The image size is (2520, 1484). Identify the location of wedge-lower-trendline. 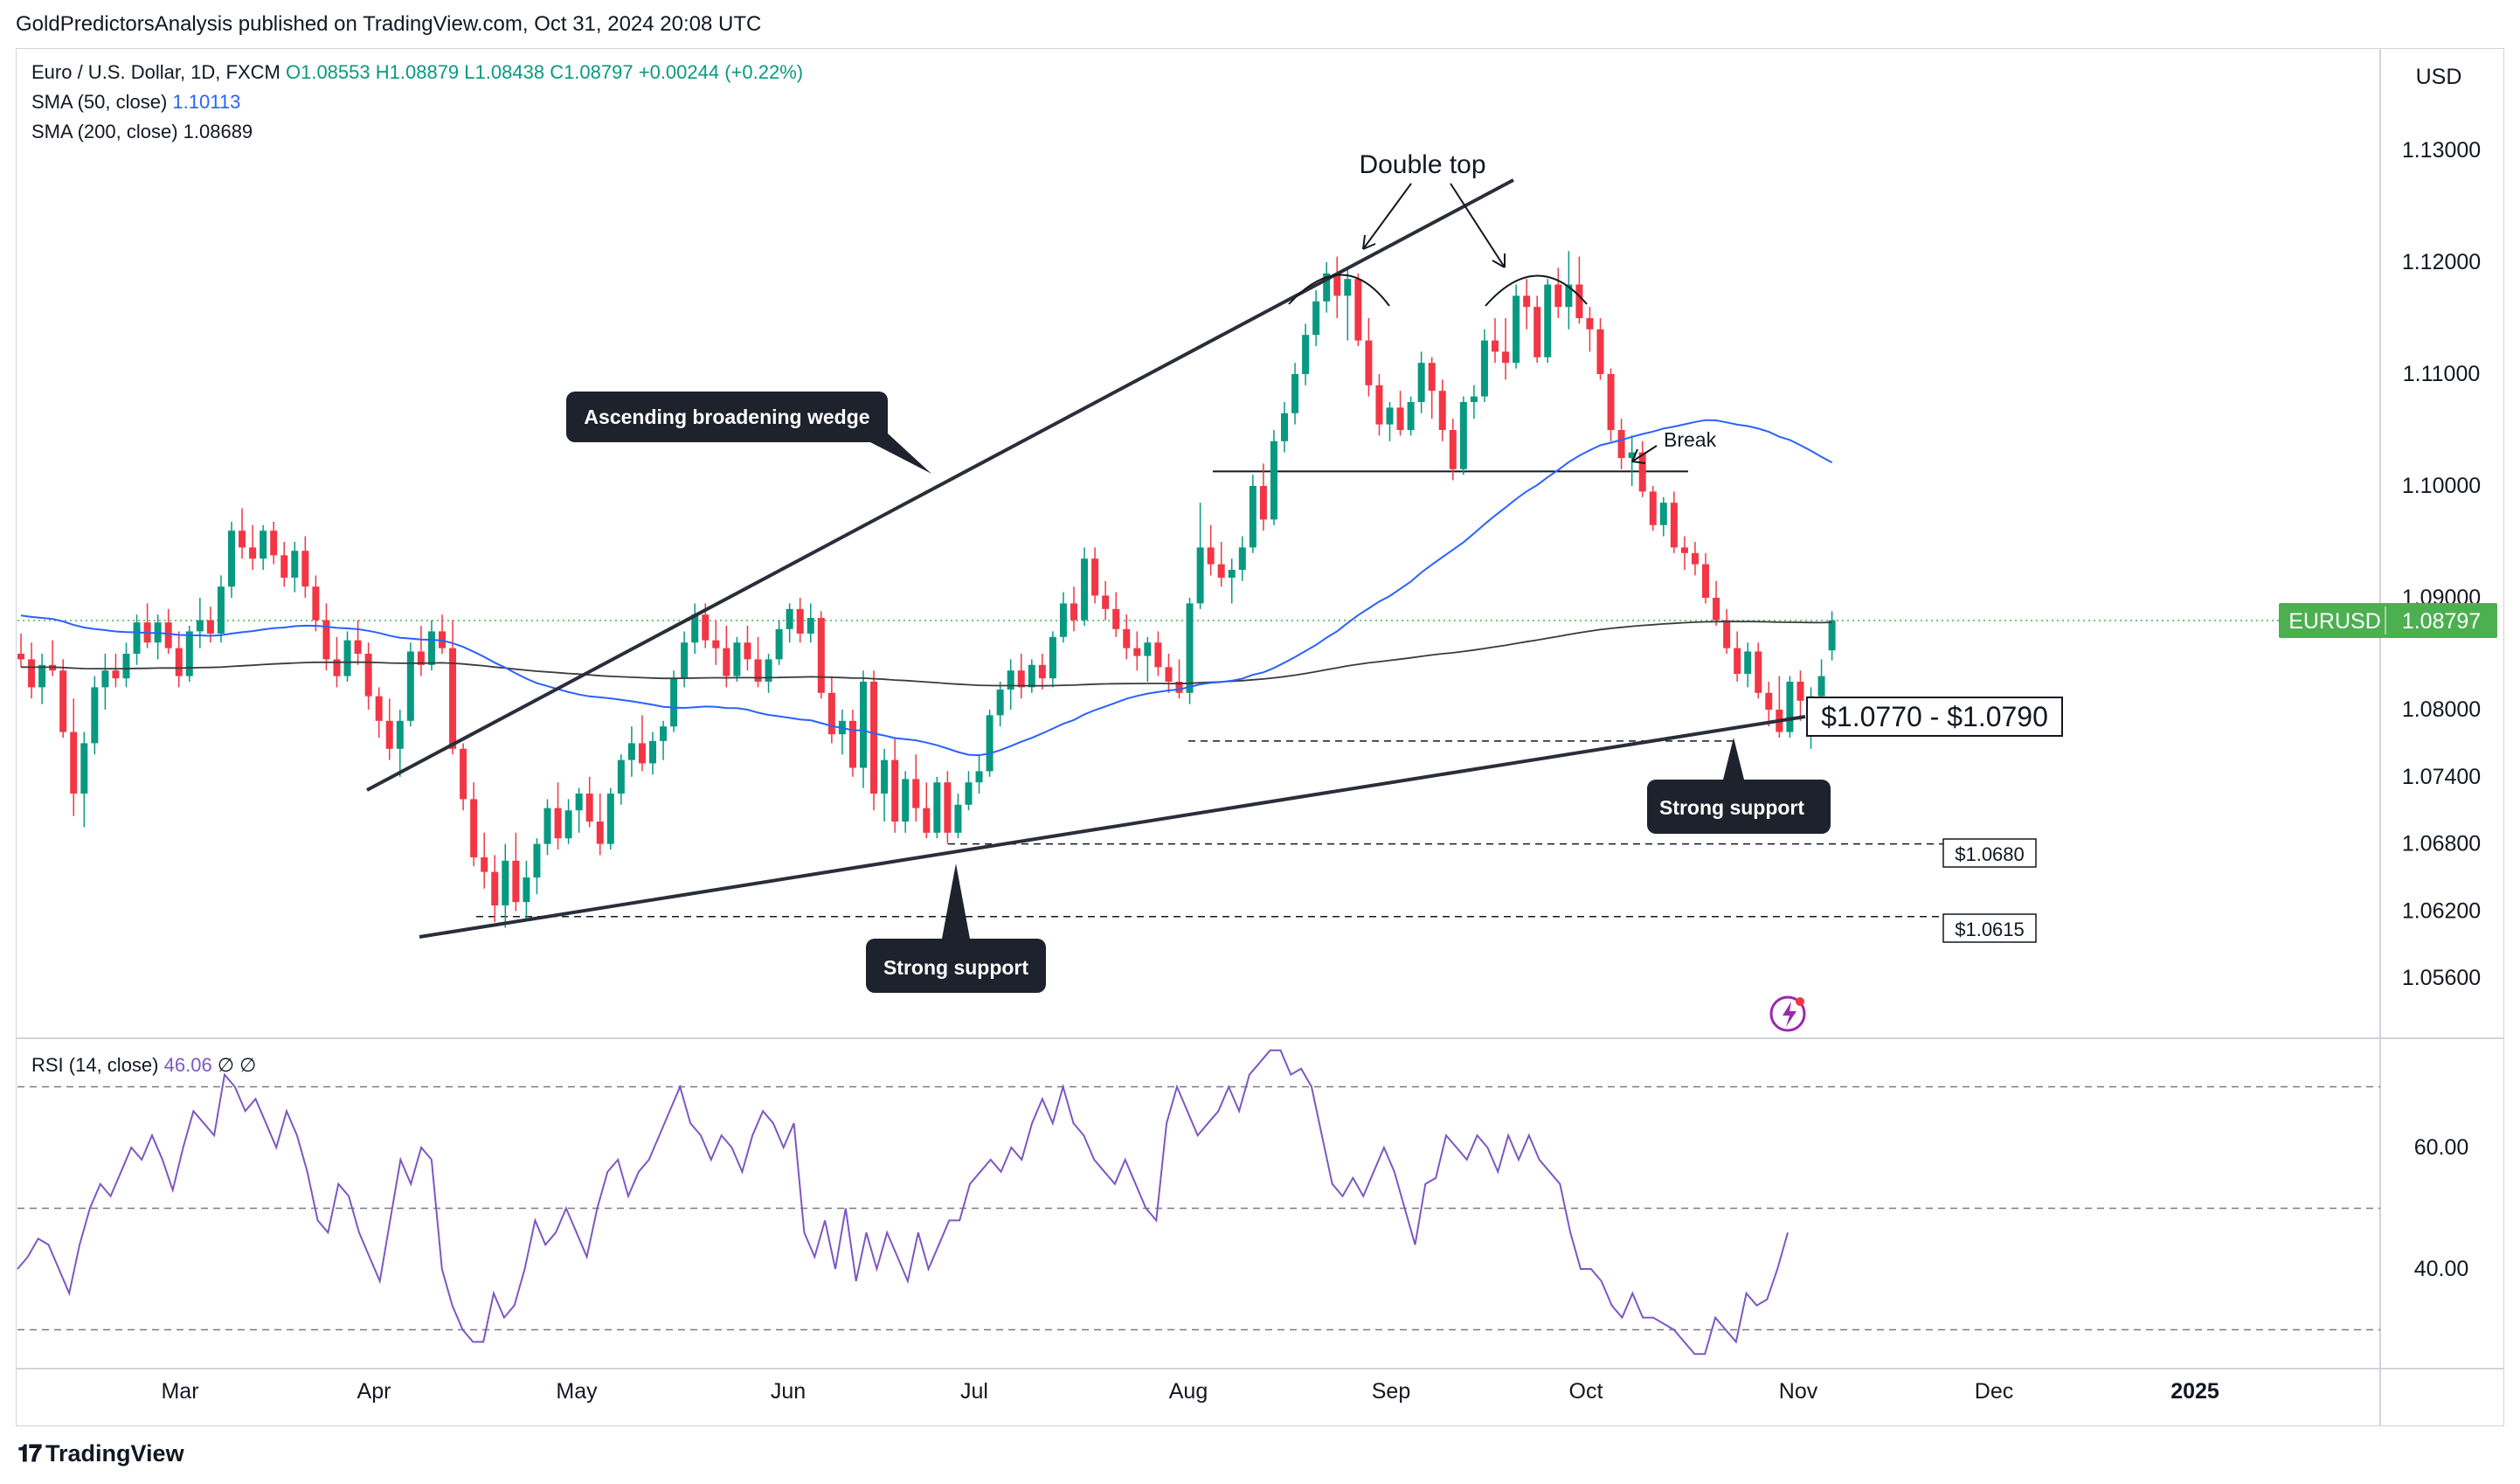
(1112, 827).